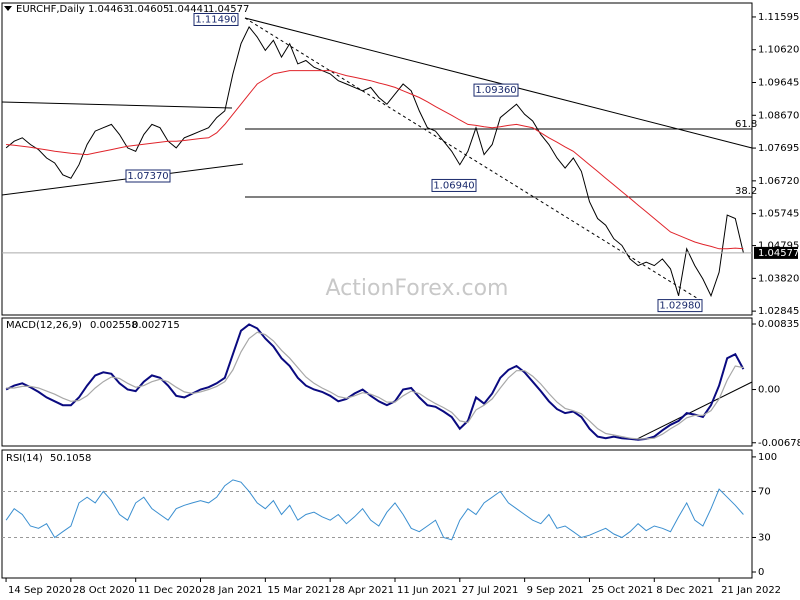 This screenshot has width=800, height=600. What do you see at coordinates (233, 590) in the screenshot?
I see `x-tick-label: 28 Jan 2021` at bounding box center [233, 590].